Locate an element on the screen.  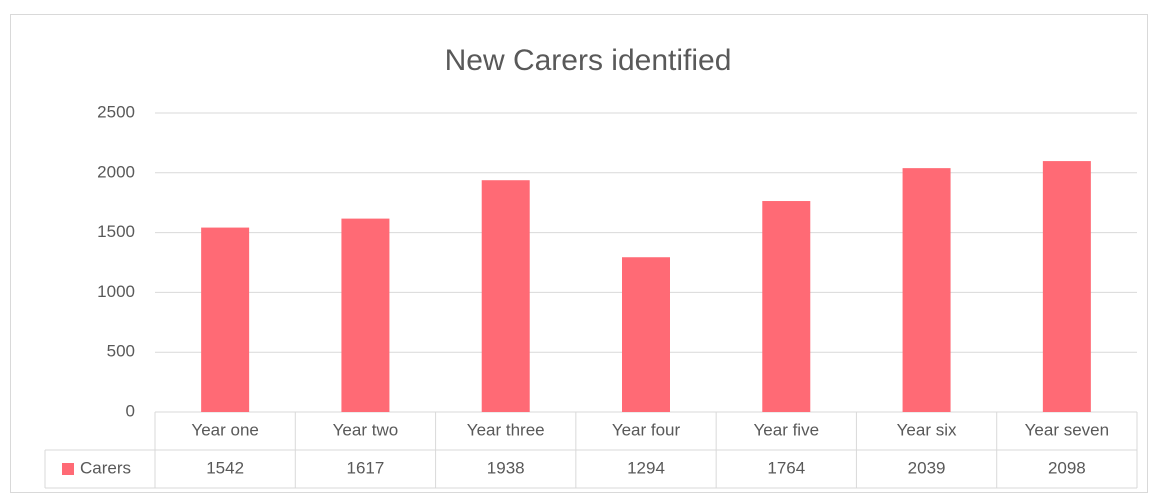
table-value: 1617 is located at coordinates (366, 467).